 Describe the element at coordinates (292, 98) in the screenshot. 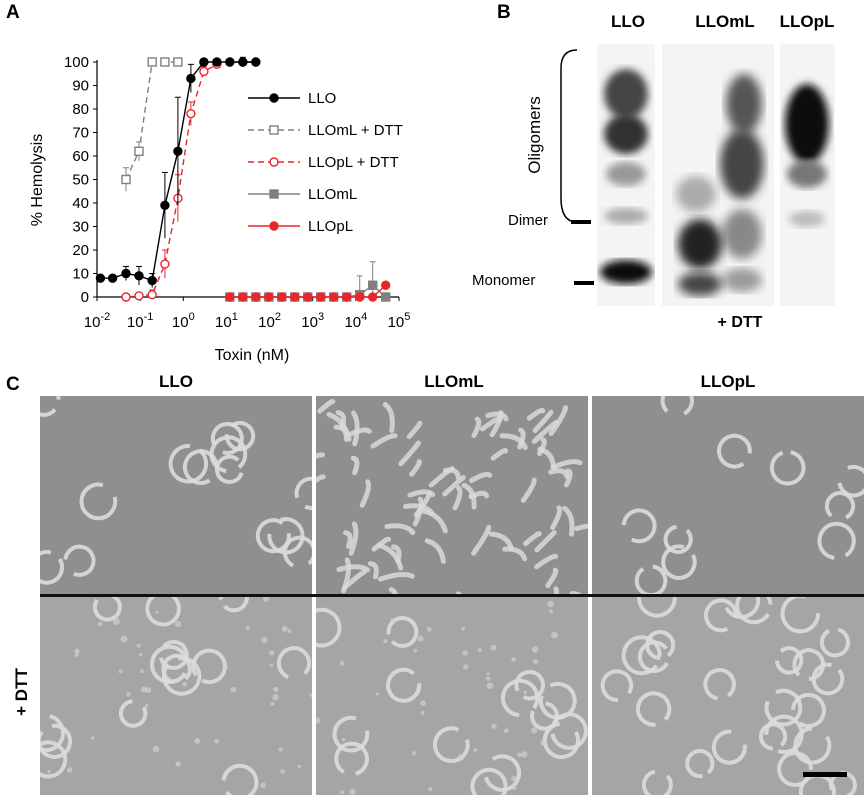

I see `legend-entry: LLO` at that location.